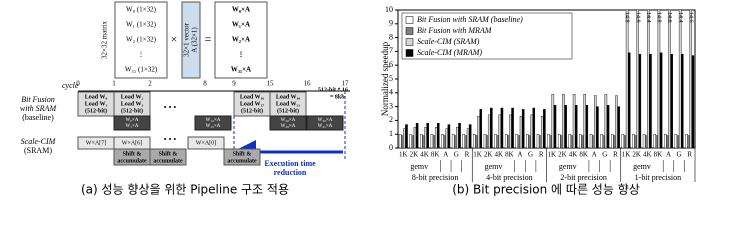 This screenshot has width=735, height=240. I want to click on x-tick-label: R, so click(467, 155).